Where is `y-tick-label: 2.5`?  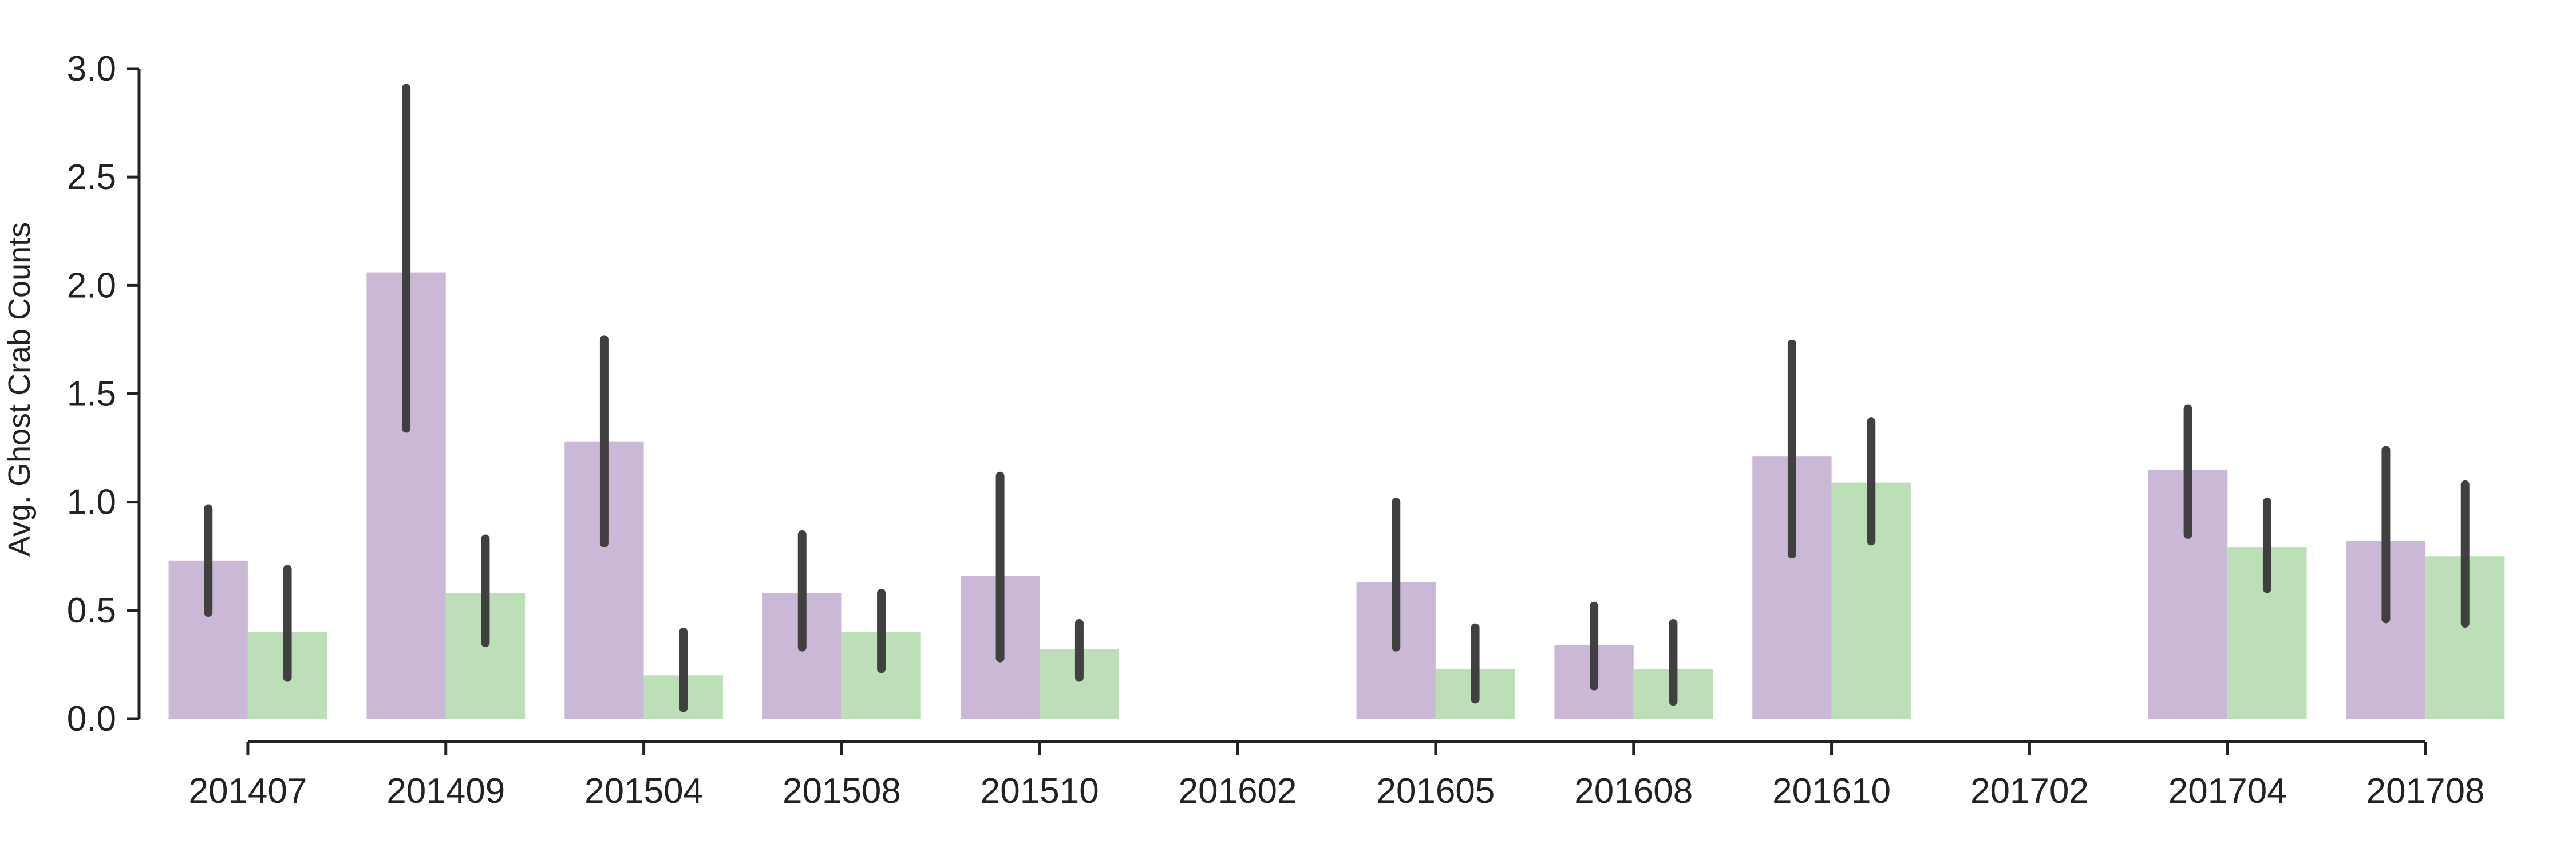
y-tick-label: 2.5 is located at coordinates (91, 177).